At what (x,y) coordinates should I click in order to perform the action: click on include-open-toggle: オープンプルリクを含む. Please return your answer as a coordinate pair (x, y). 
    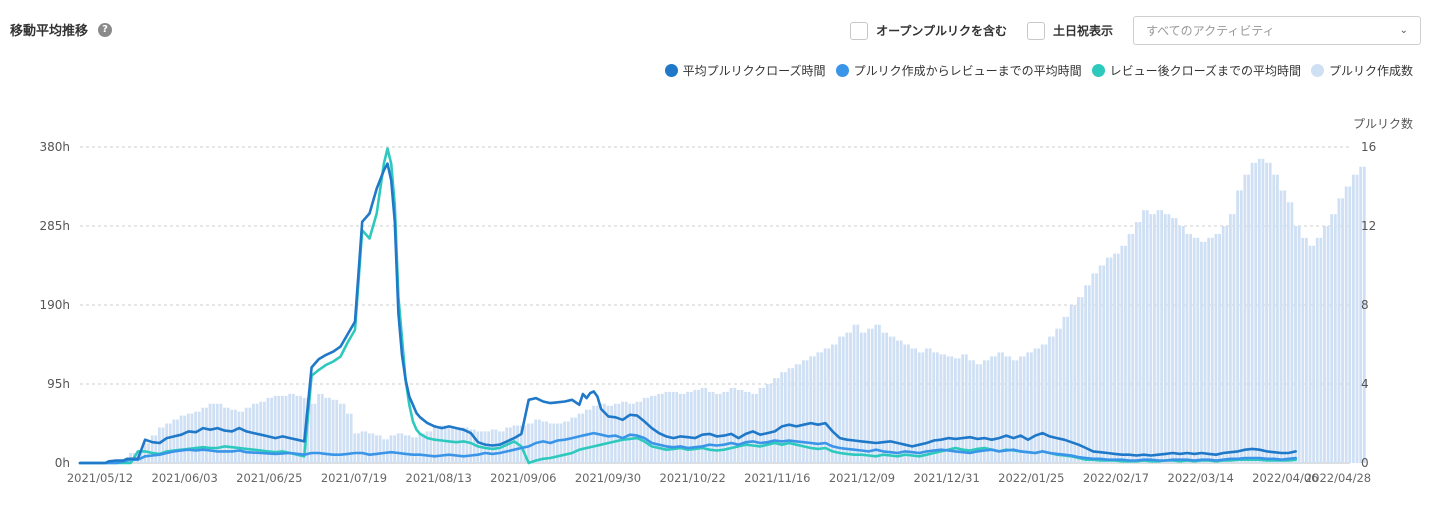
    Looking at the image, I should click on (928, 30).